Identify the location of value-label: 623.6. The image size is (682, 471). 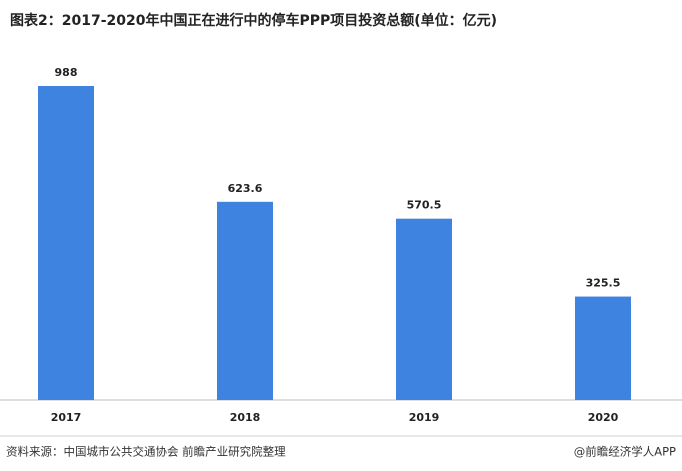
(245, 188).